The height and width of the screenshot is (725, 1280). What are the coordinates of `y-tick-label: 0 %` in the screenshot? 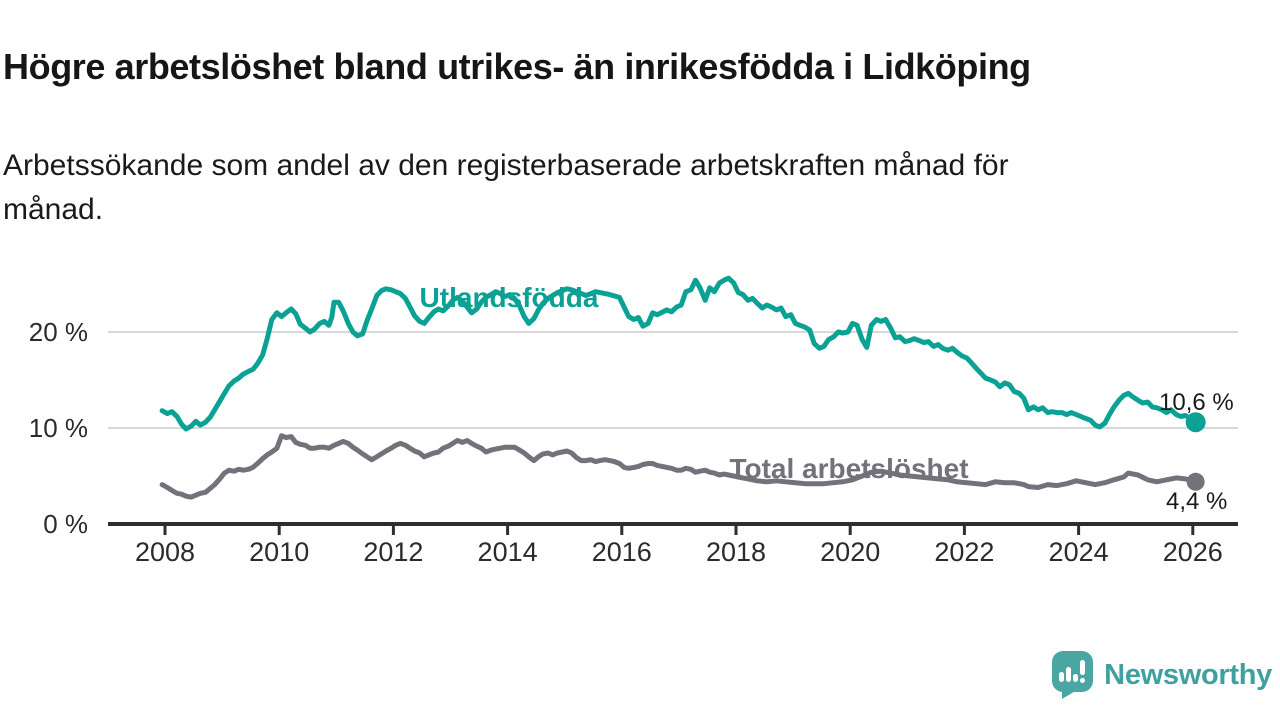 It's located at (65, 524).